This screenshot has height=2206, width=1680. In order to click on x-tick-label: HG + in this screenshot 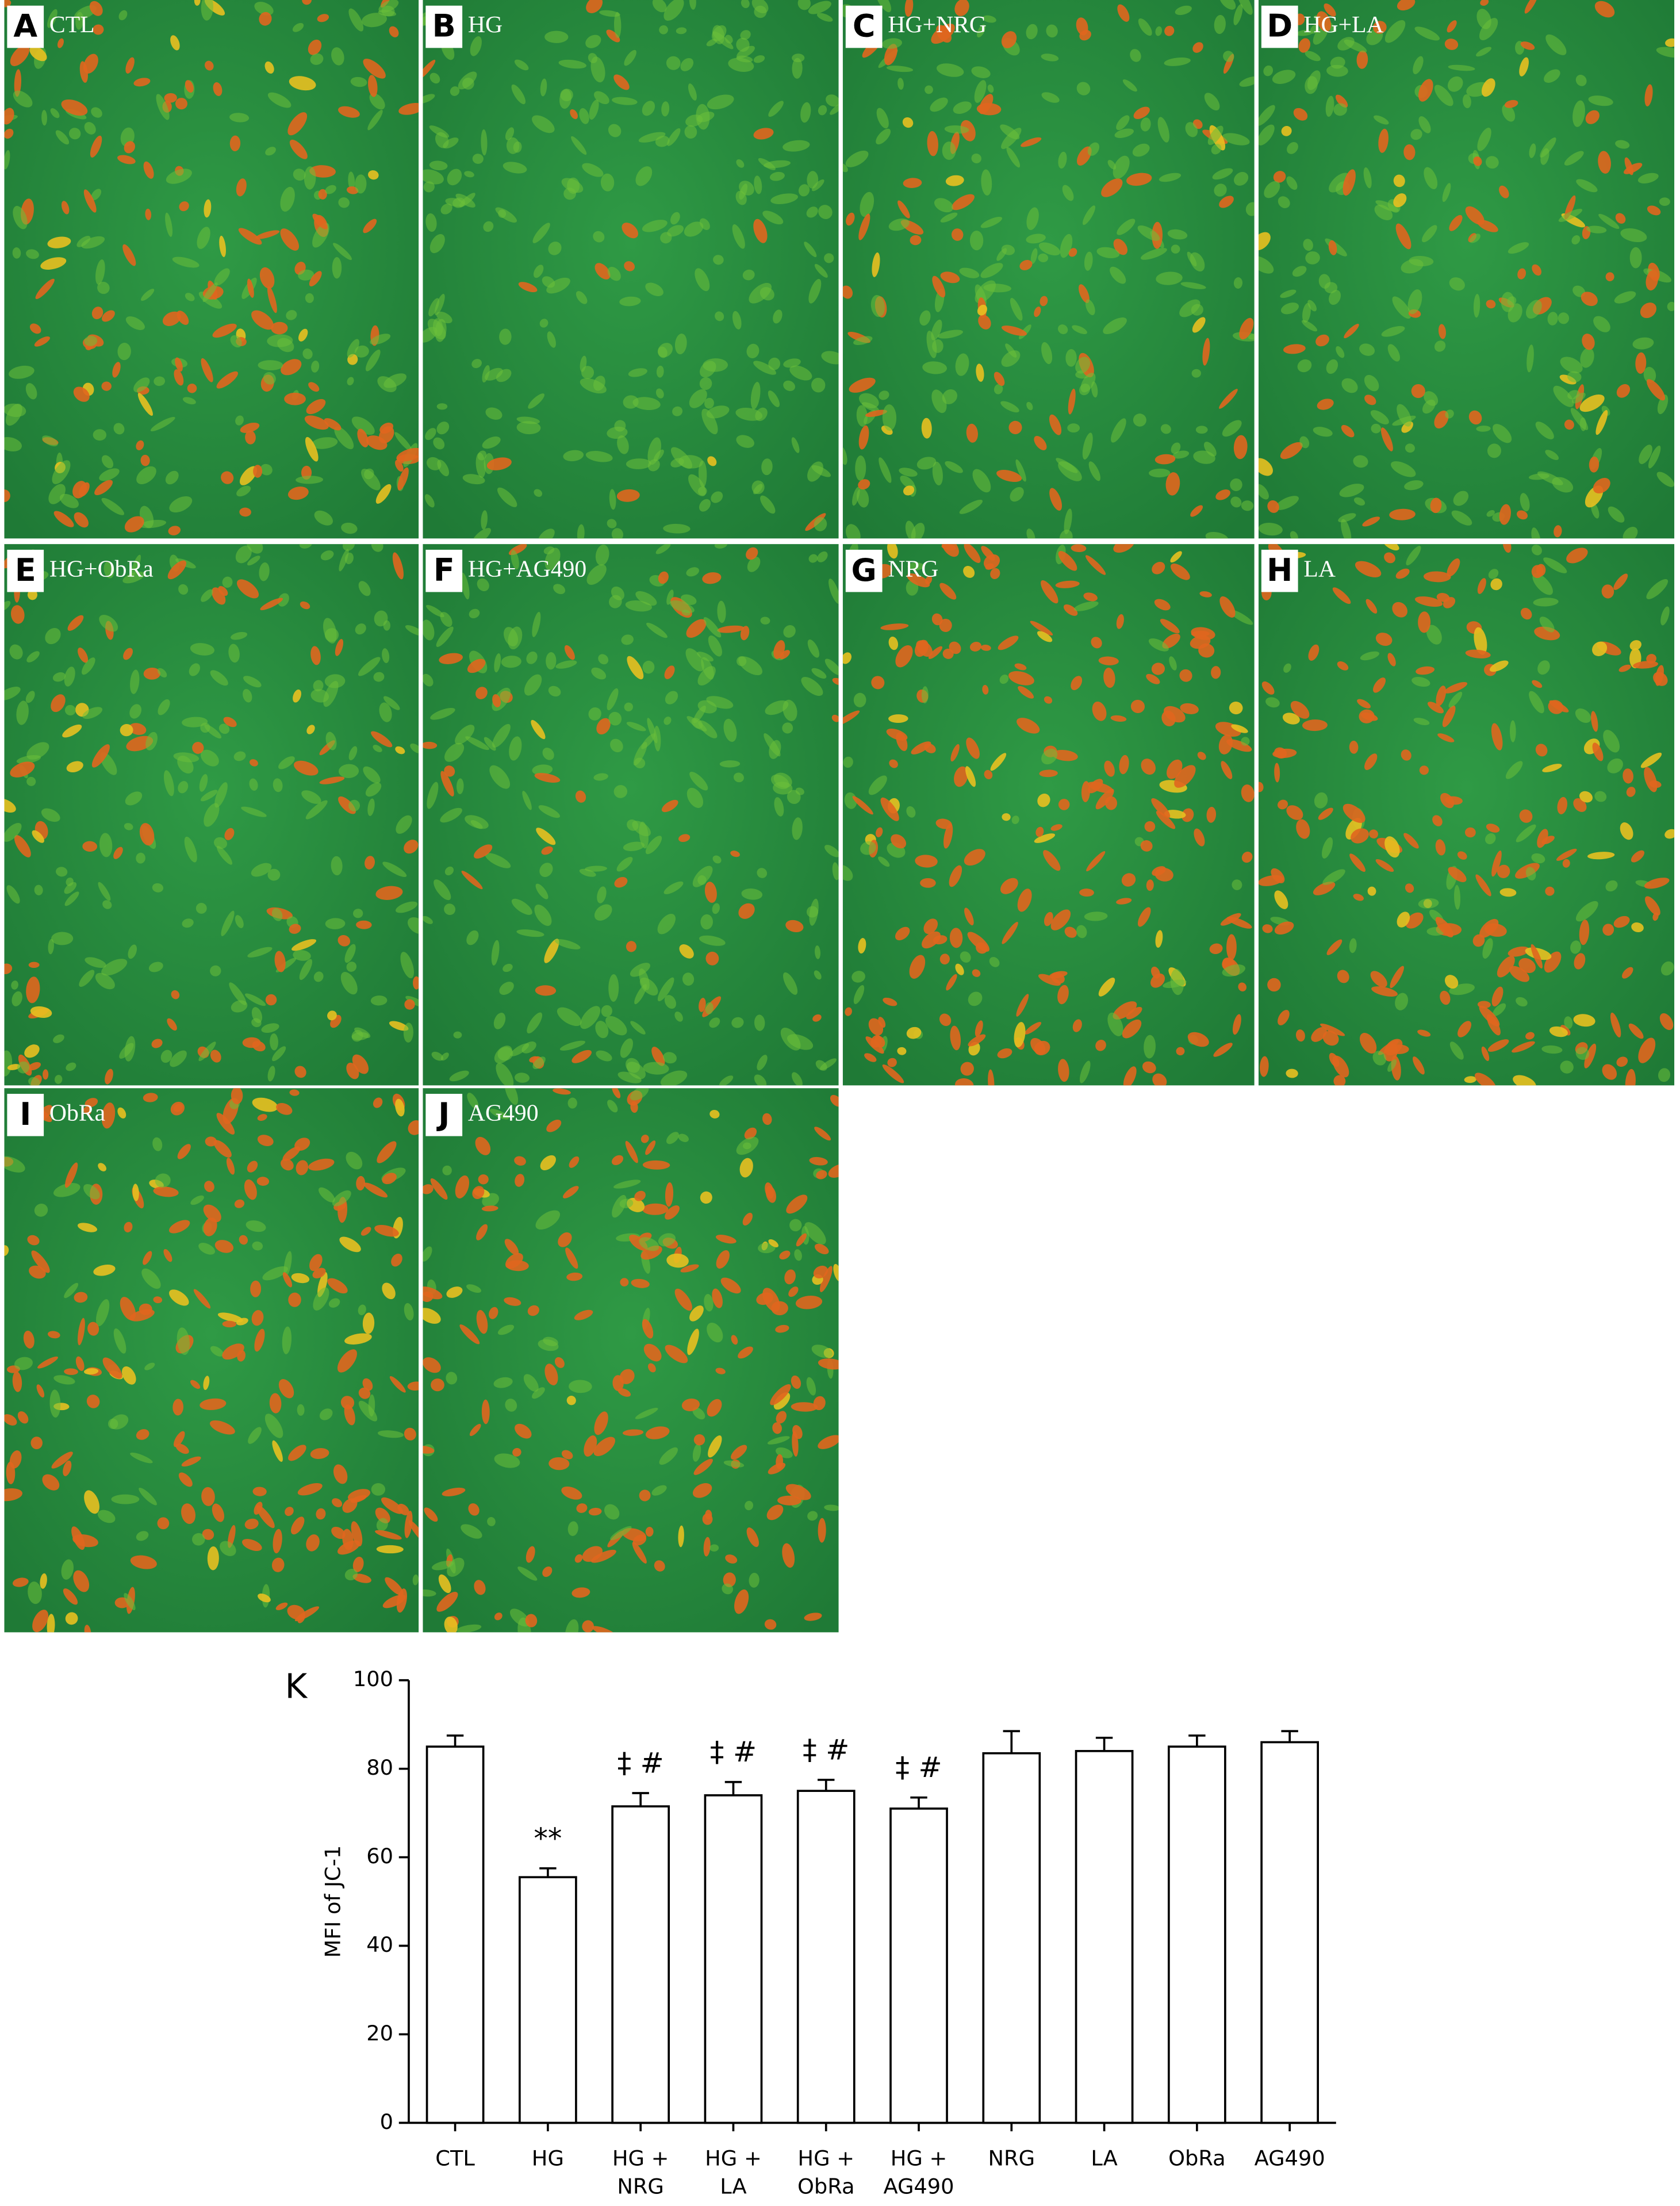, I will do `click(825, 2158)`.